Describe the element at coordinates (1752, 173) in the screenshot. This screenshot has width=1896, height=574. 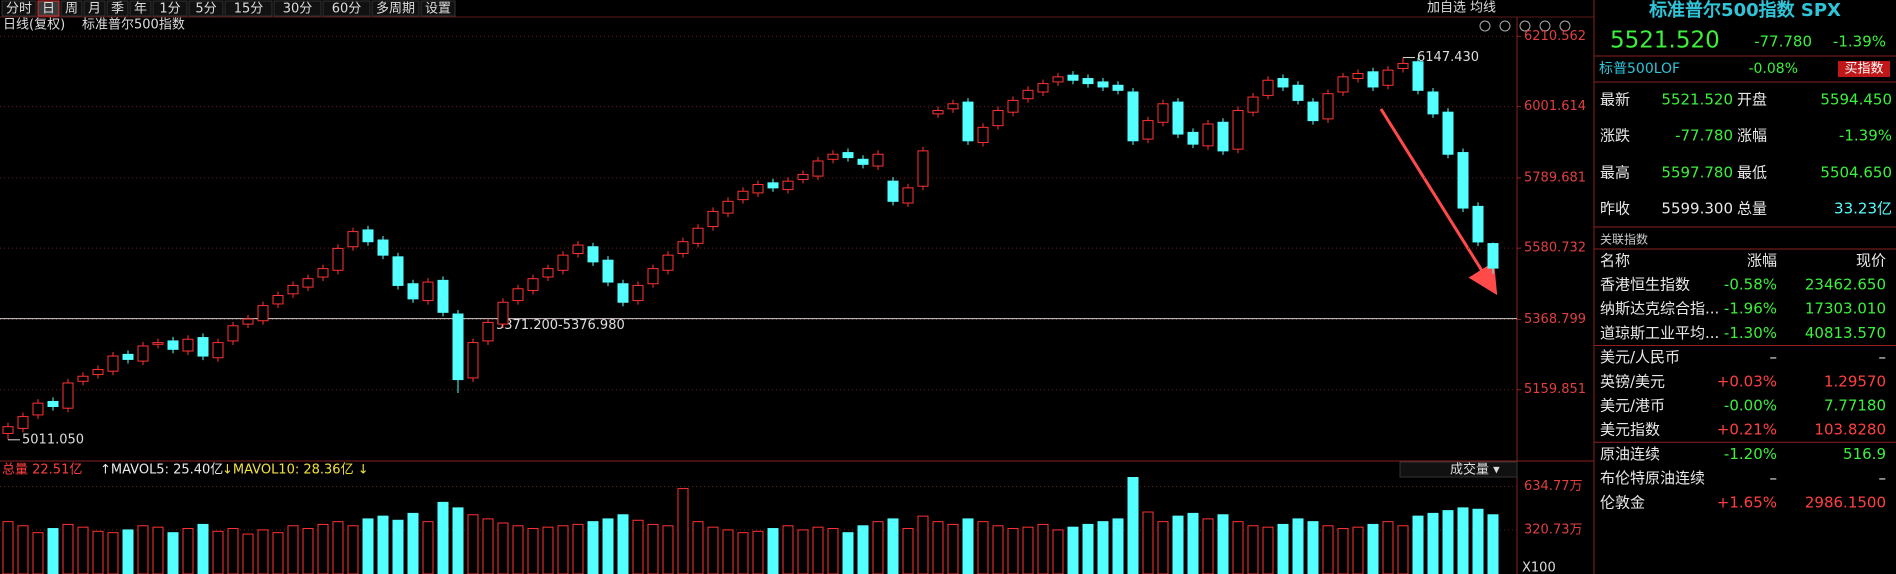
I see `quote-label: 最低` at that location.